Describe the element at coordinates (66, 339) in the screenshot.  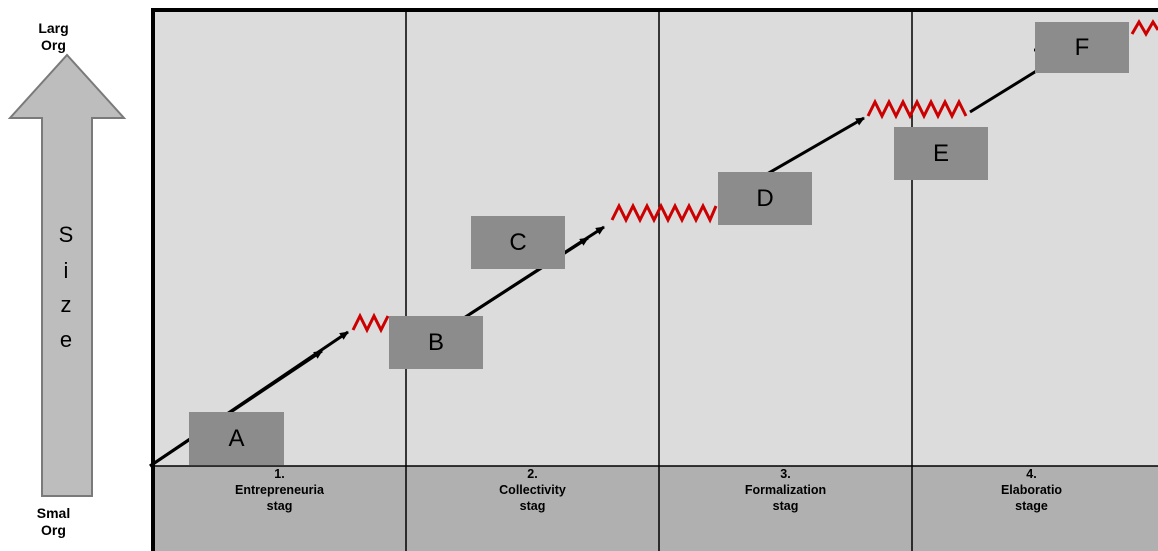
I see `size-letter: e` at that location.